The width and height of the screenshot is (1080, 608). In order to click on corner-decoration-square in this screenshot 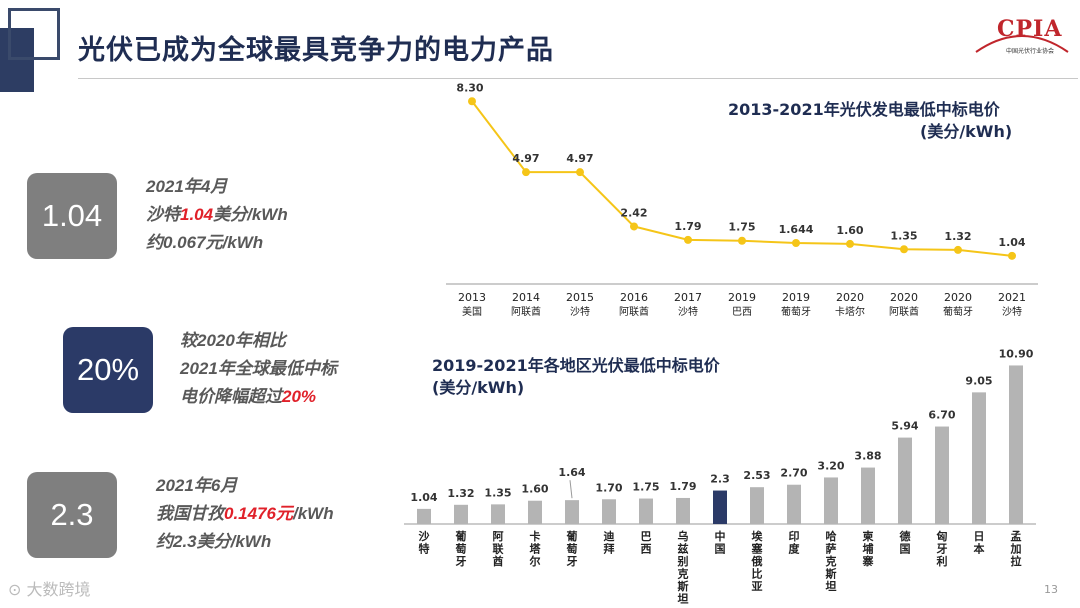, I will do `click(34, 34)`.